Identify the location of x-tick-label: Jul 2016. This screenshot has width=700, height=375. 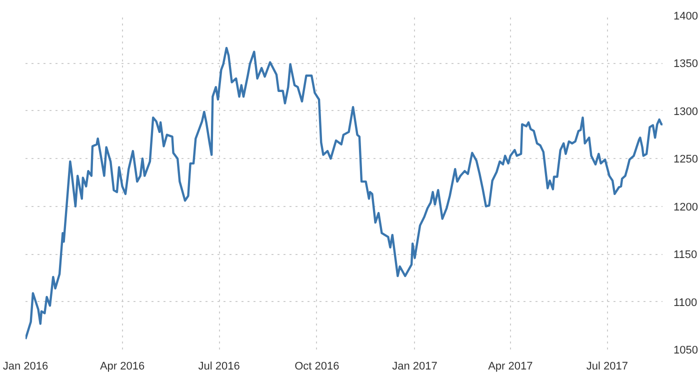
(219, 366).